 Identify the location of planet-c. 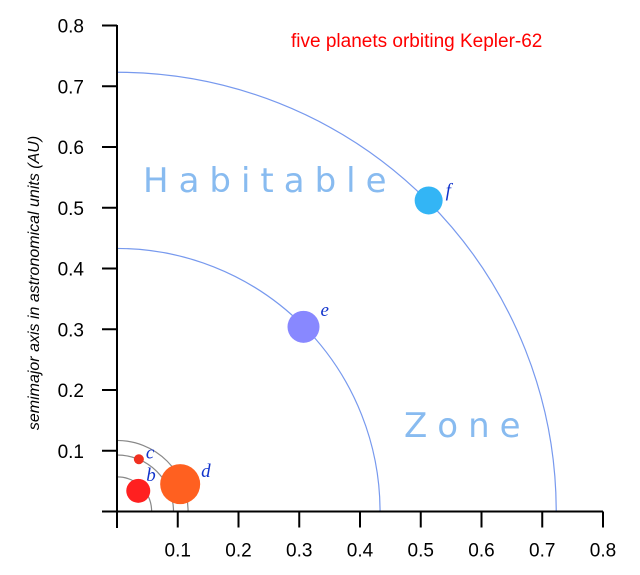
(138, 459).